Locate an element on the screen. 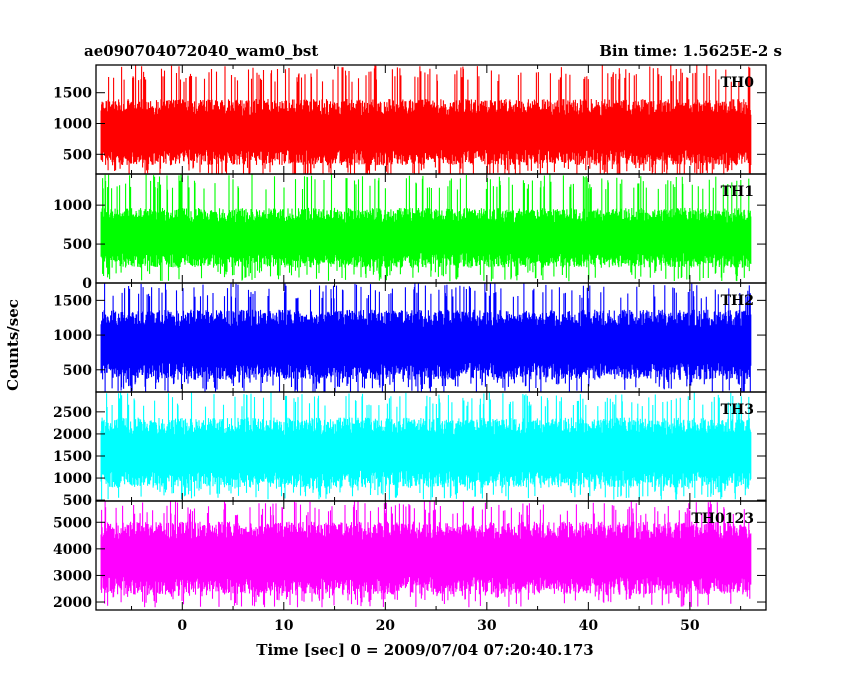 The image size is (850, 680). panel-th2: 500 1000 1500 TH2 is located at coordinates (409, 337).